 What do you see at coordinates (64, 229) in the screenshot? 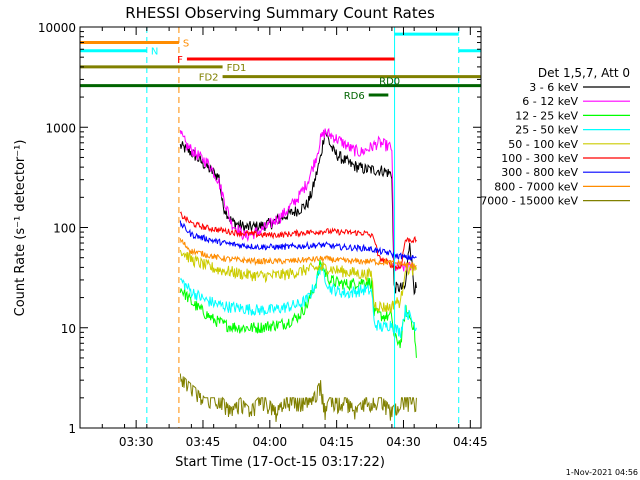
I see `y-tick-label: 100` at bounding box center [64, 229].